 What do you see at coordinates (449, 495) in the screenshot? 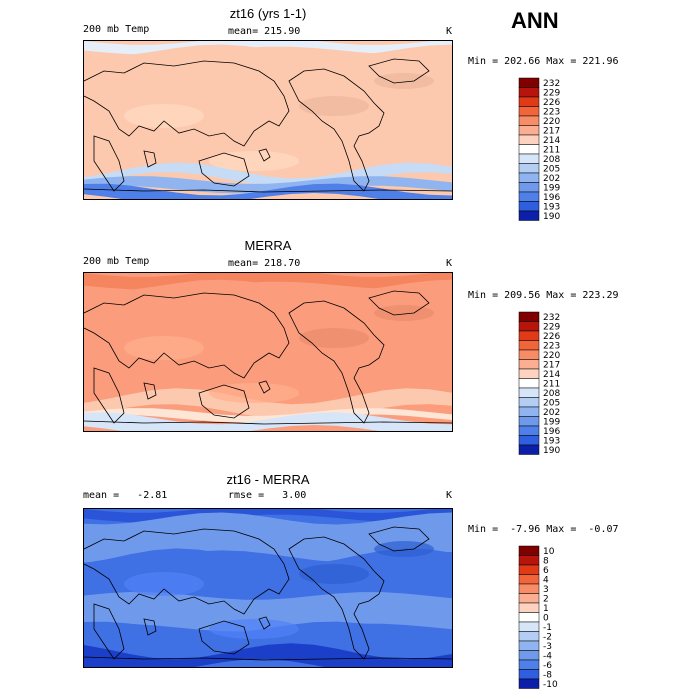
I see `panel-3-units-label: K` at bounding box center [449, 495].